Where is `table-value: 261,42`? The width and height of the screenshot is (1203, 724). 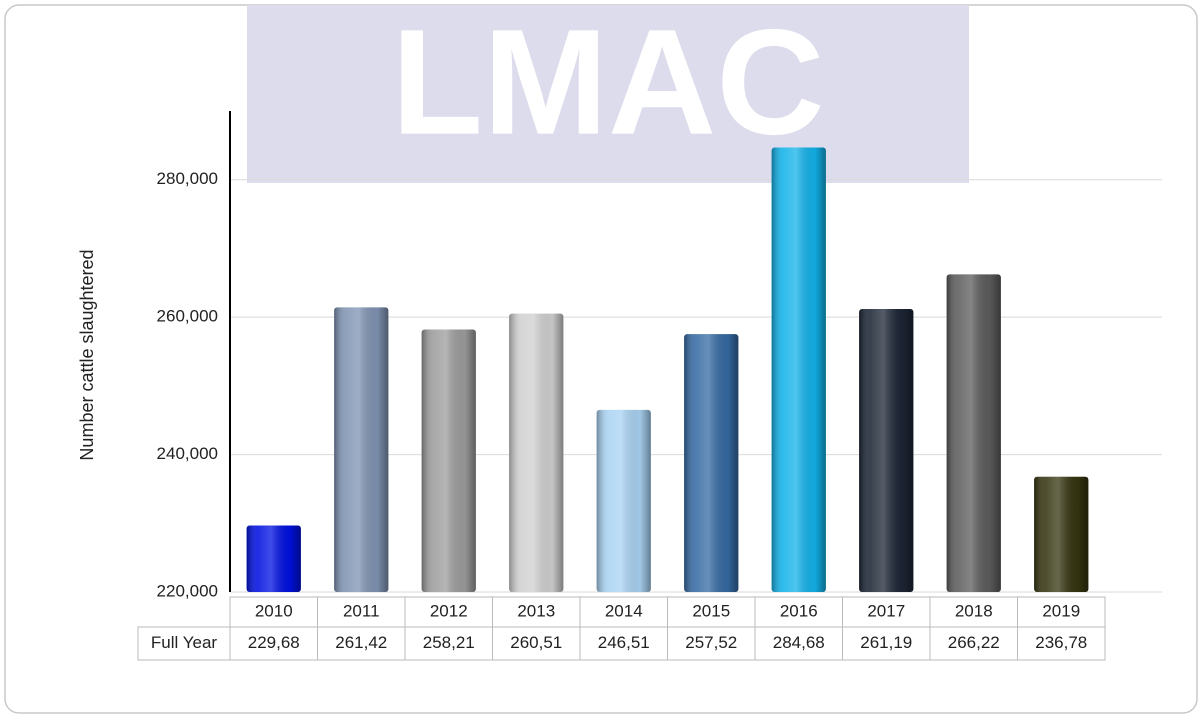 table-value: 261,42 is located at coordinates (361, 642).